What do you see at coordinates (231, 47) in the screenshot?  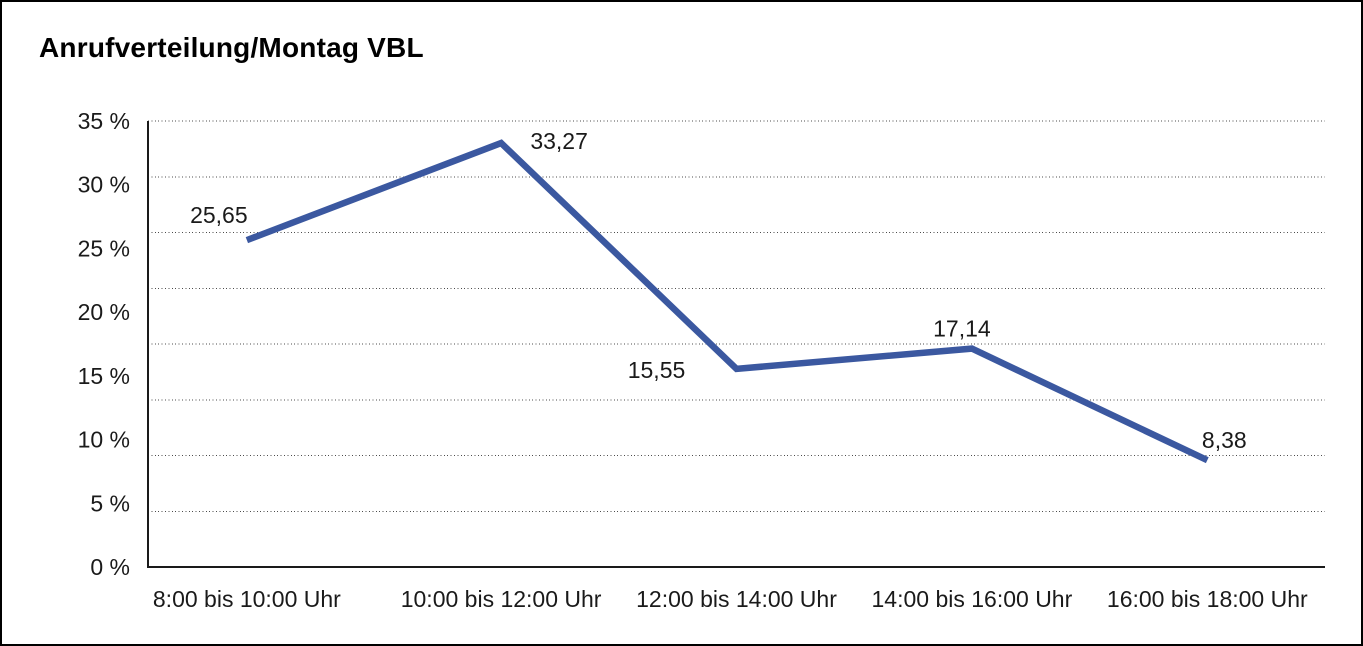 I see `chart-title: Anrufverteilung/Montag VBL` at bounding box center [231, 47].